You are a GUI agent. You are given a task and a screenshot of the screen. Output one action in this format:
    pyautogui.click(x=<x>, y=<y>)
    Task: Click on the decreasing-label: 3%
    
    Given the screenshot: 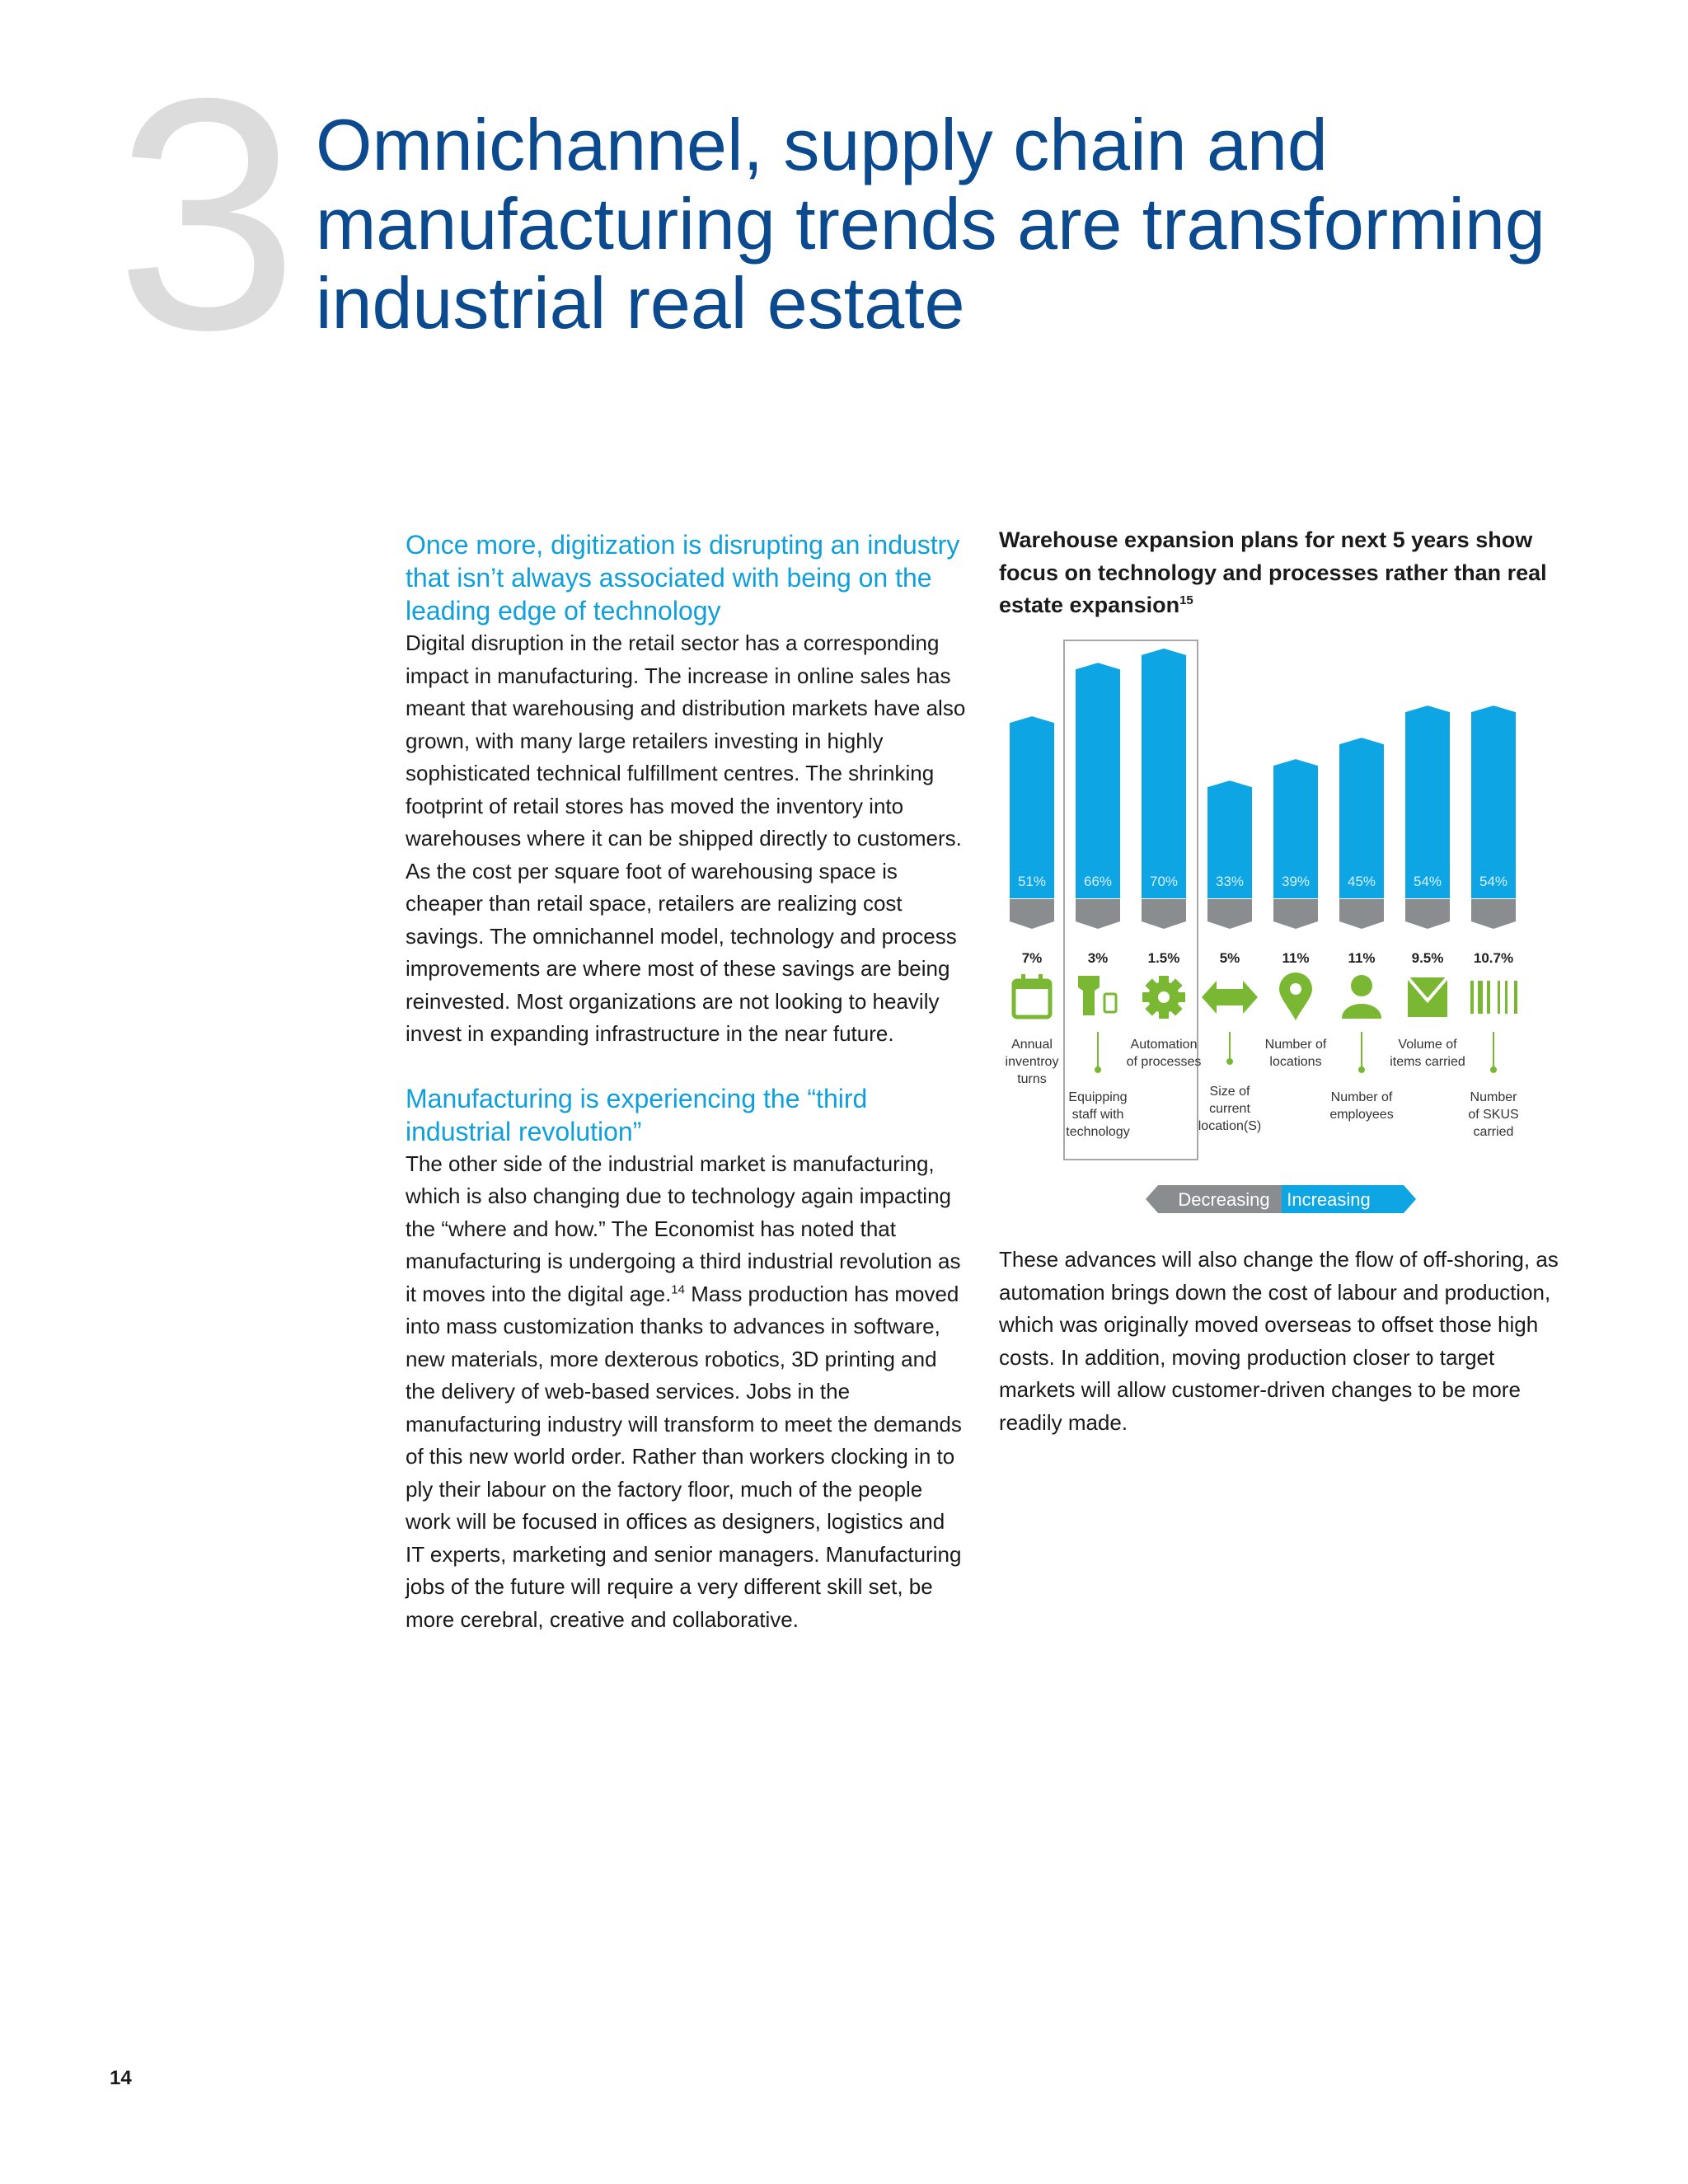 What is the action you would take?
    pyautogui.click(x=1099, y=958)
    